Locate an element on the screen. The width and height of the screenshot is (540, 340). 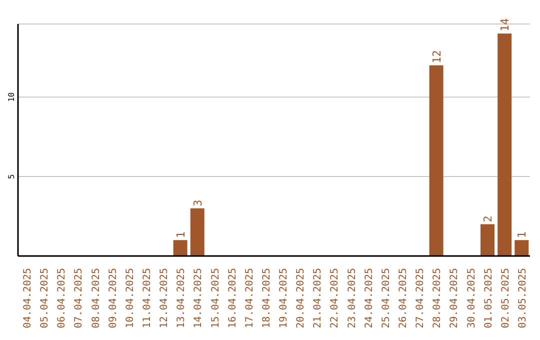
x-tick-label: 25.04.2025 is located at coordinates (386, 298).